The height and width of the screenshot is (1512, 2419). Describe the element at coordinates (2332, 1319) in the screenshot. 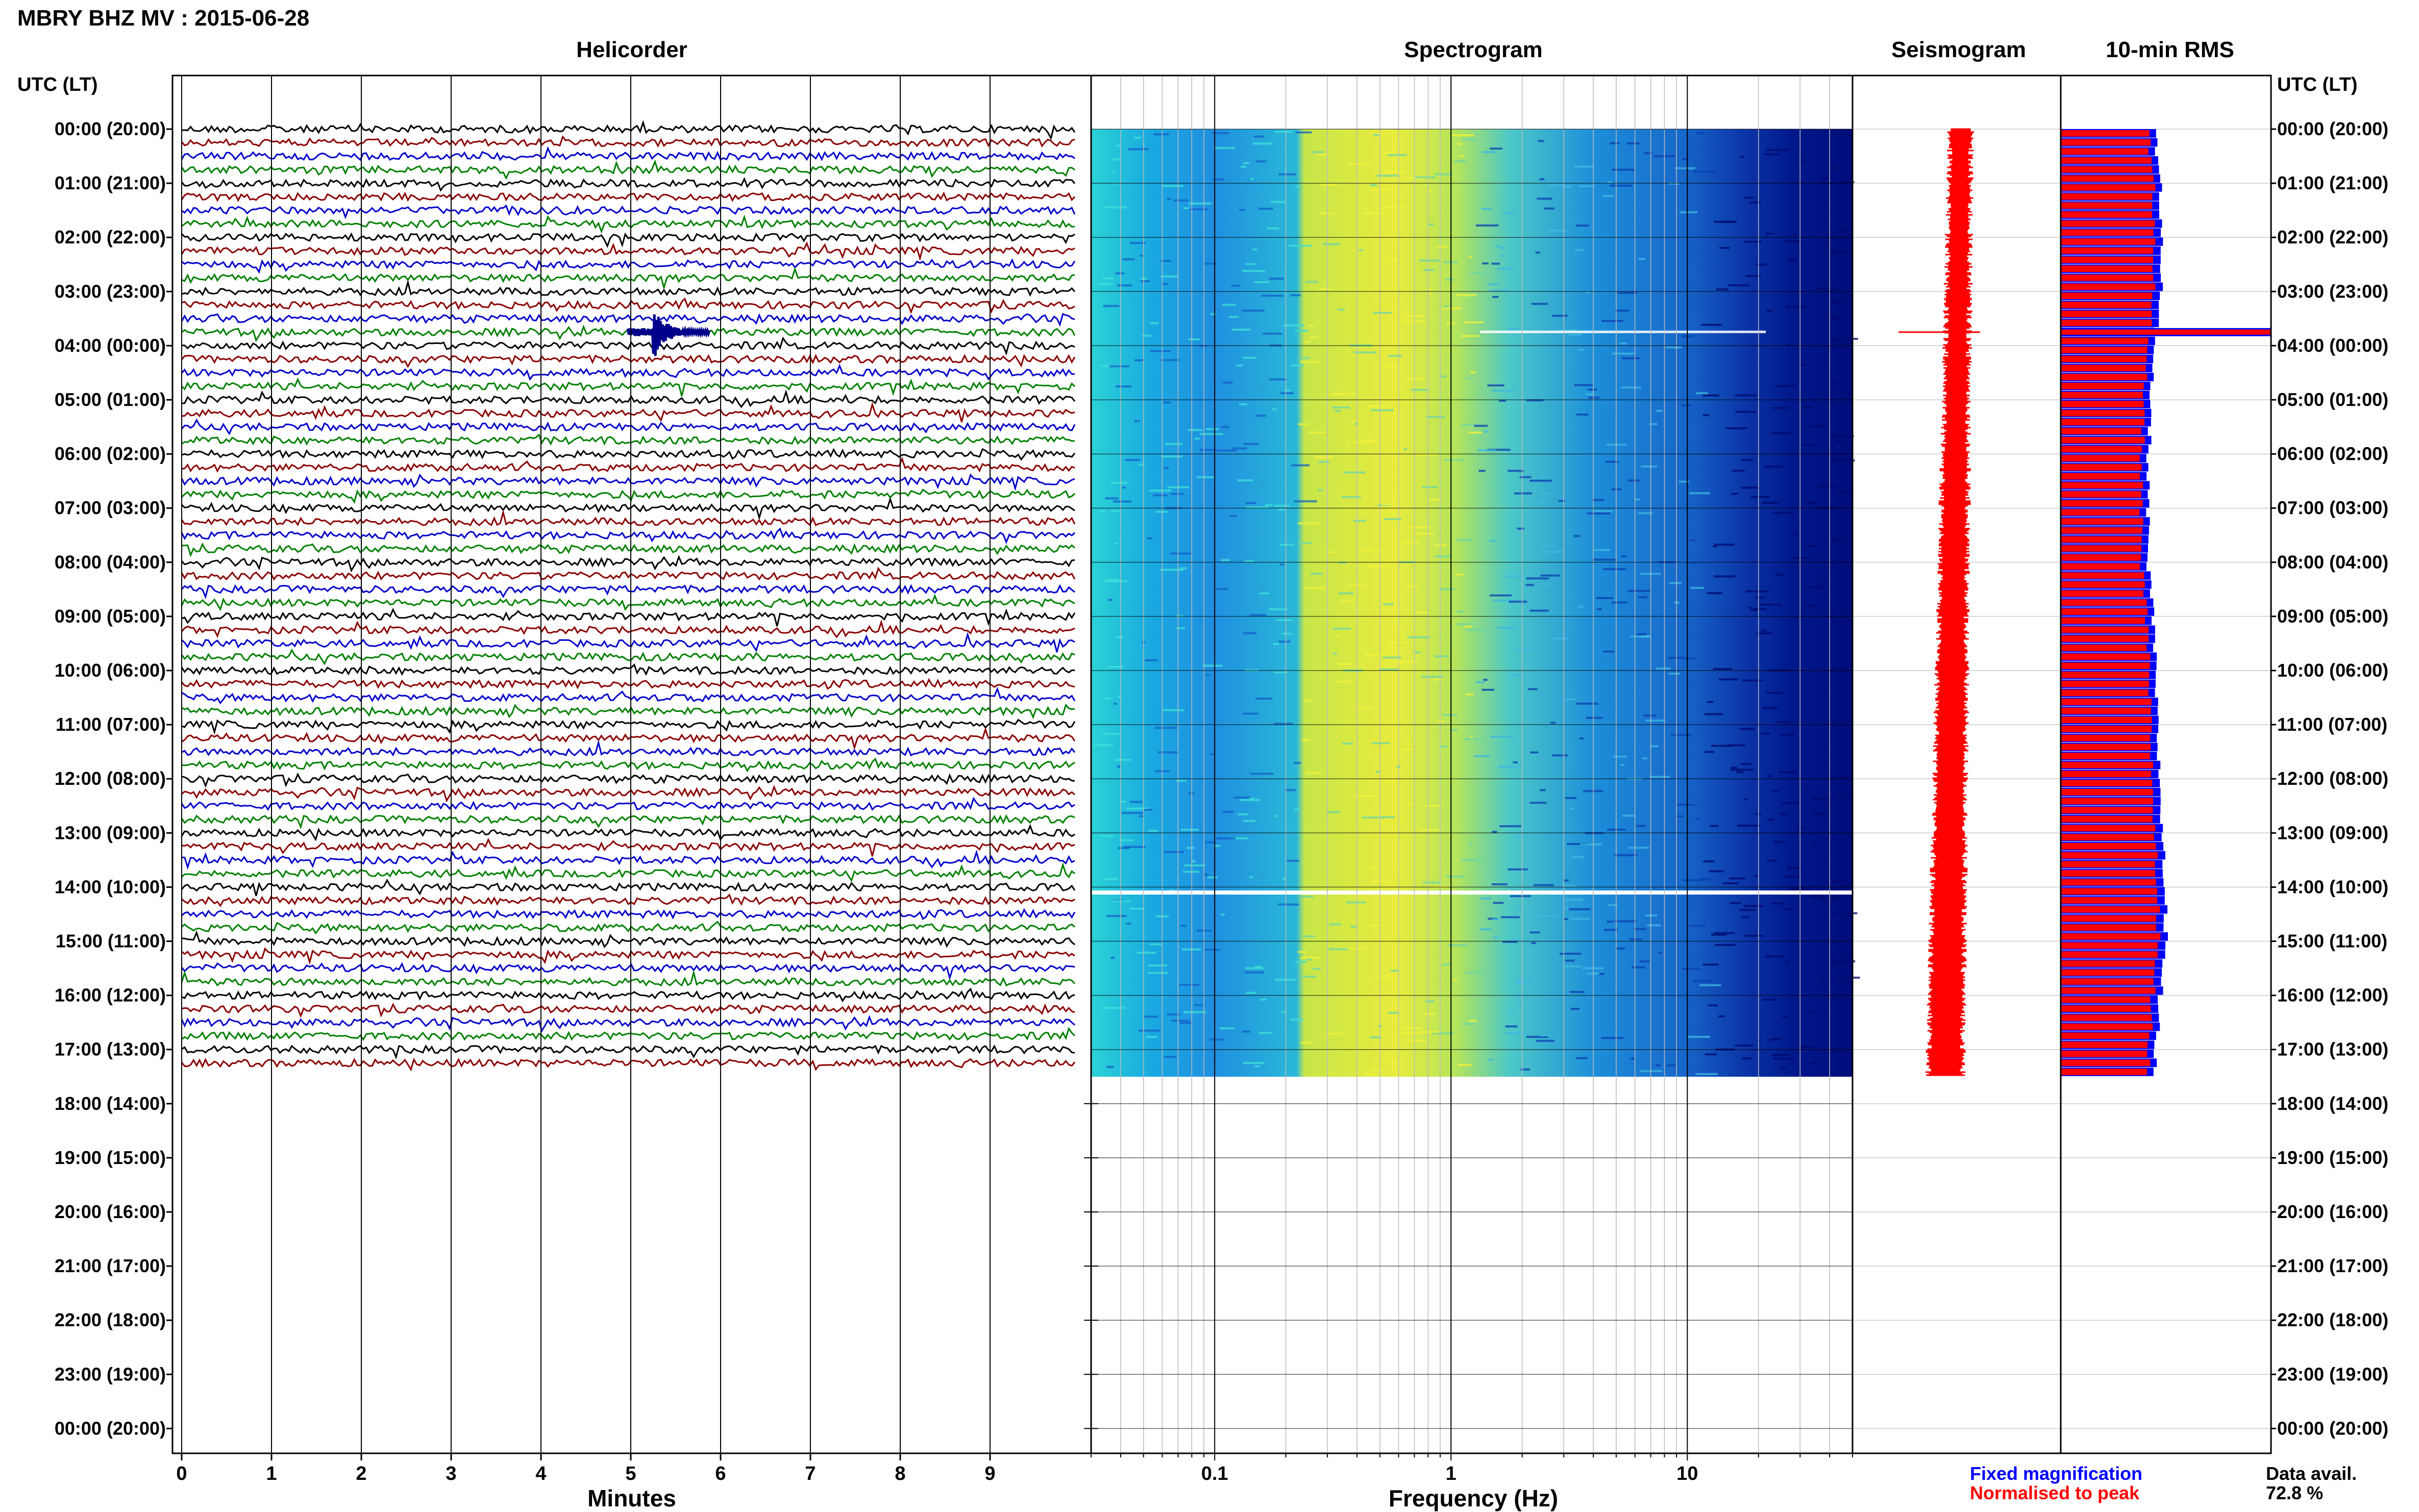

I see `time-label-right: 22:00 (18:00)` at that location.